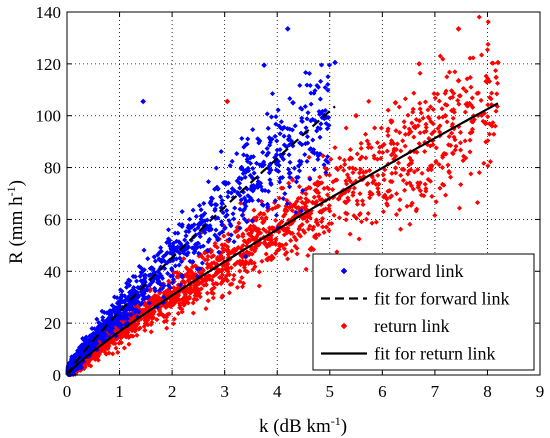 Image resolution: width=550 pixels, height=438 pixels. What do you see at coordinates (423, 312) in the screenshot?
I see `legend-box` at bounding box center [423, 312].